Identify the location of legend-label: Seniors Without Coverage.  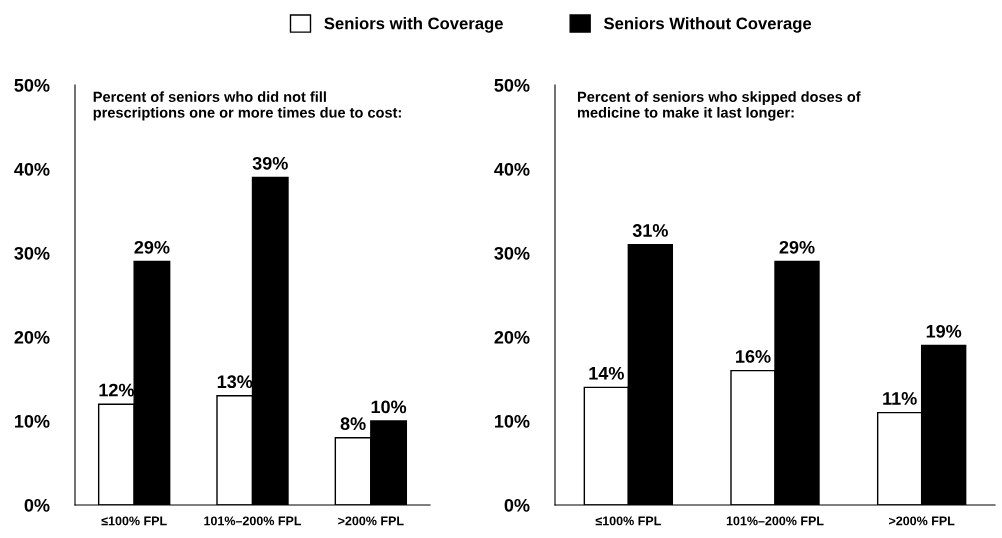
(707, 25).